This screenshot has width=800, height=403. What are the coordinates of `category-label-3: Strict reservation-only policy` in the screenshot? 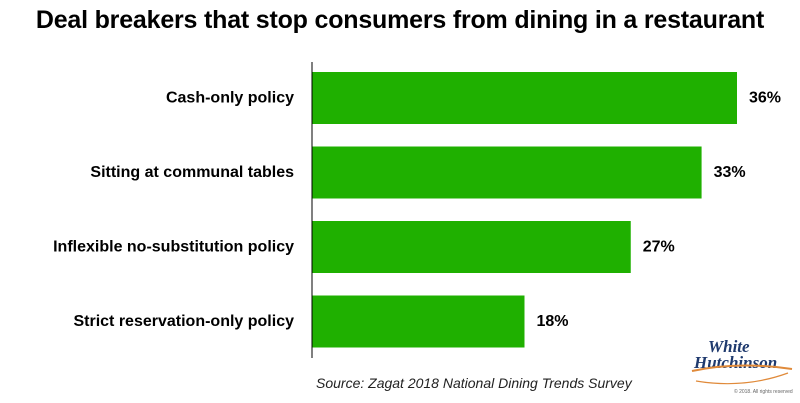 It's located at (183, 321).